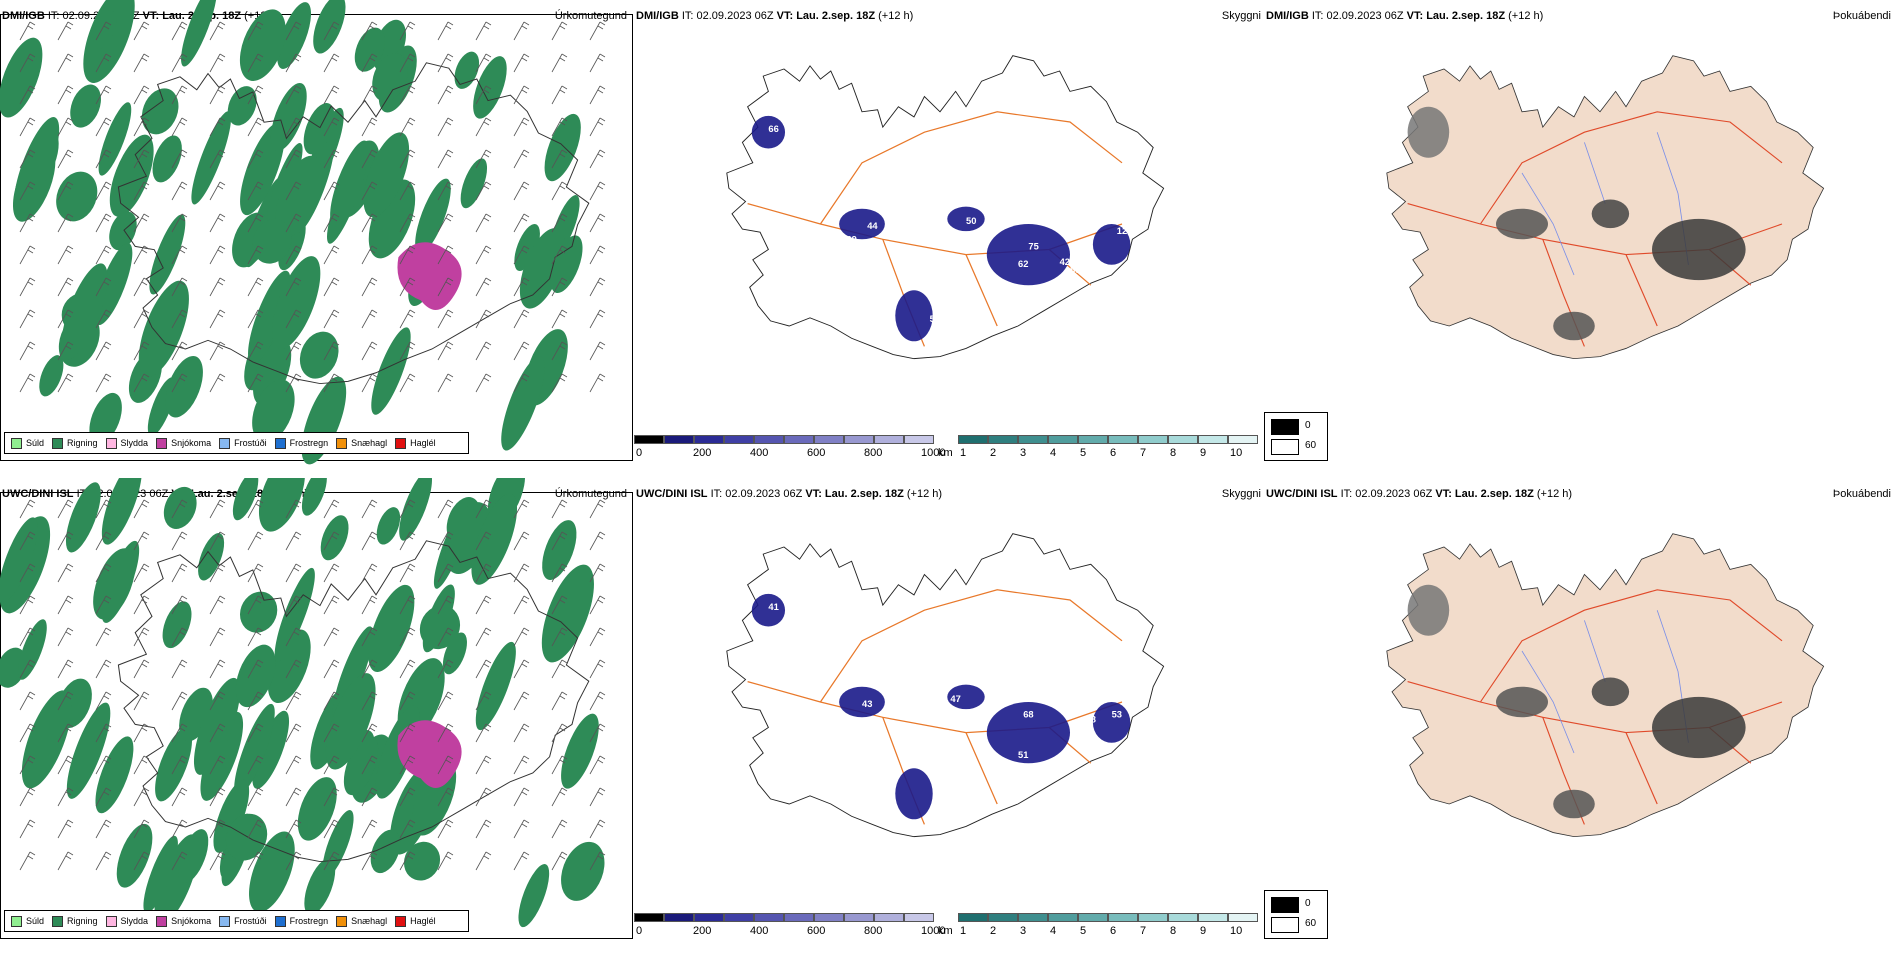 This screenshot has width=1900, height=953. I want to click on valid-time: Lau. 2.sep. 18Z, so click(836, 16).